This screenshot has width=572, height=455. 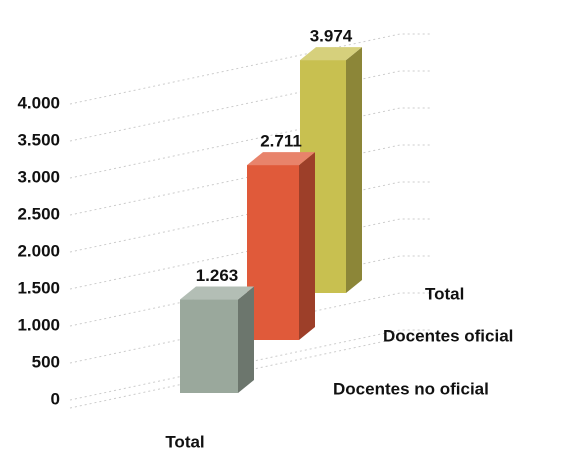 I want to click on y-tick-label: 2.500, so click(x=38, y=213).